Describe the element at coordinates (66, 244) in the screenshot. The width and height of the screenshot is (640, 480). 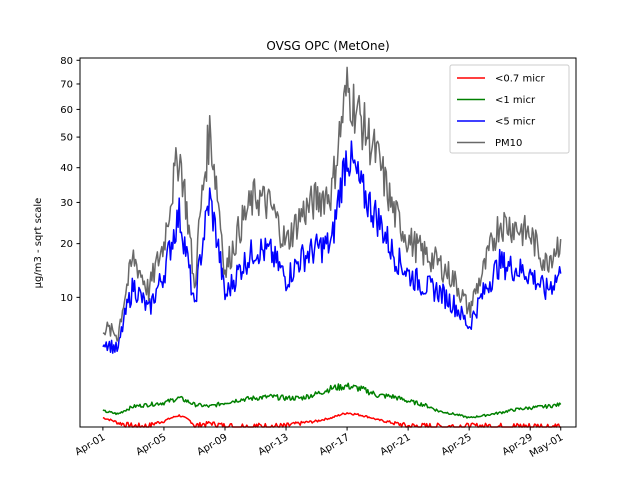
I see `y-tick-label: 20` at that location.